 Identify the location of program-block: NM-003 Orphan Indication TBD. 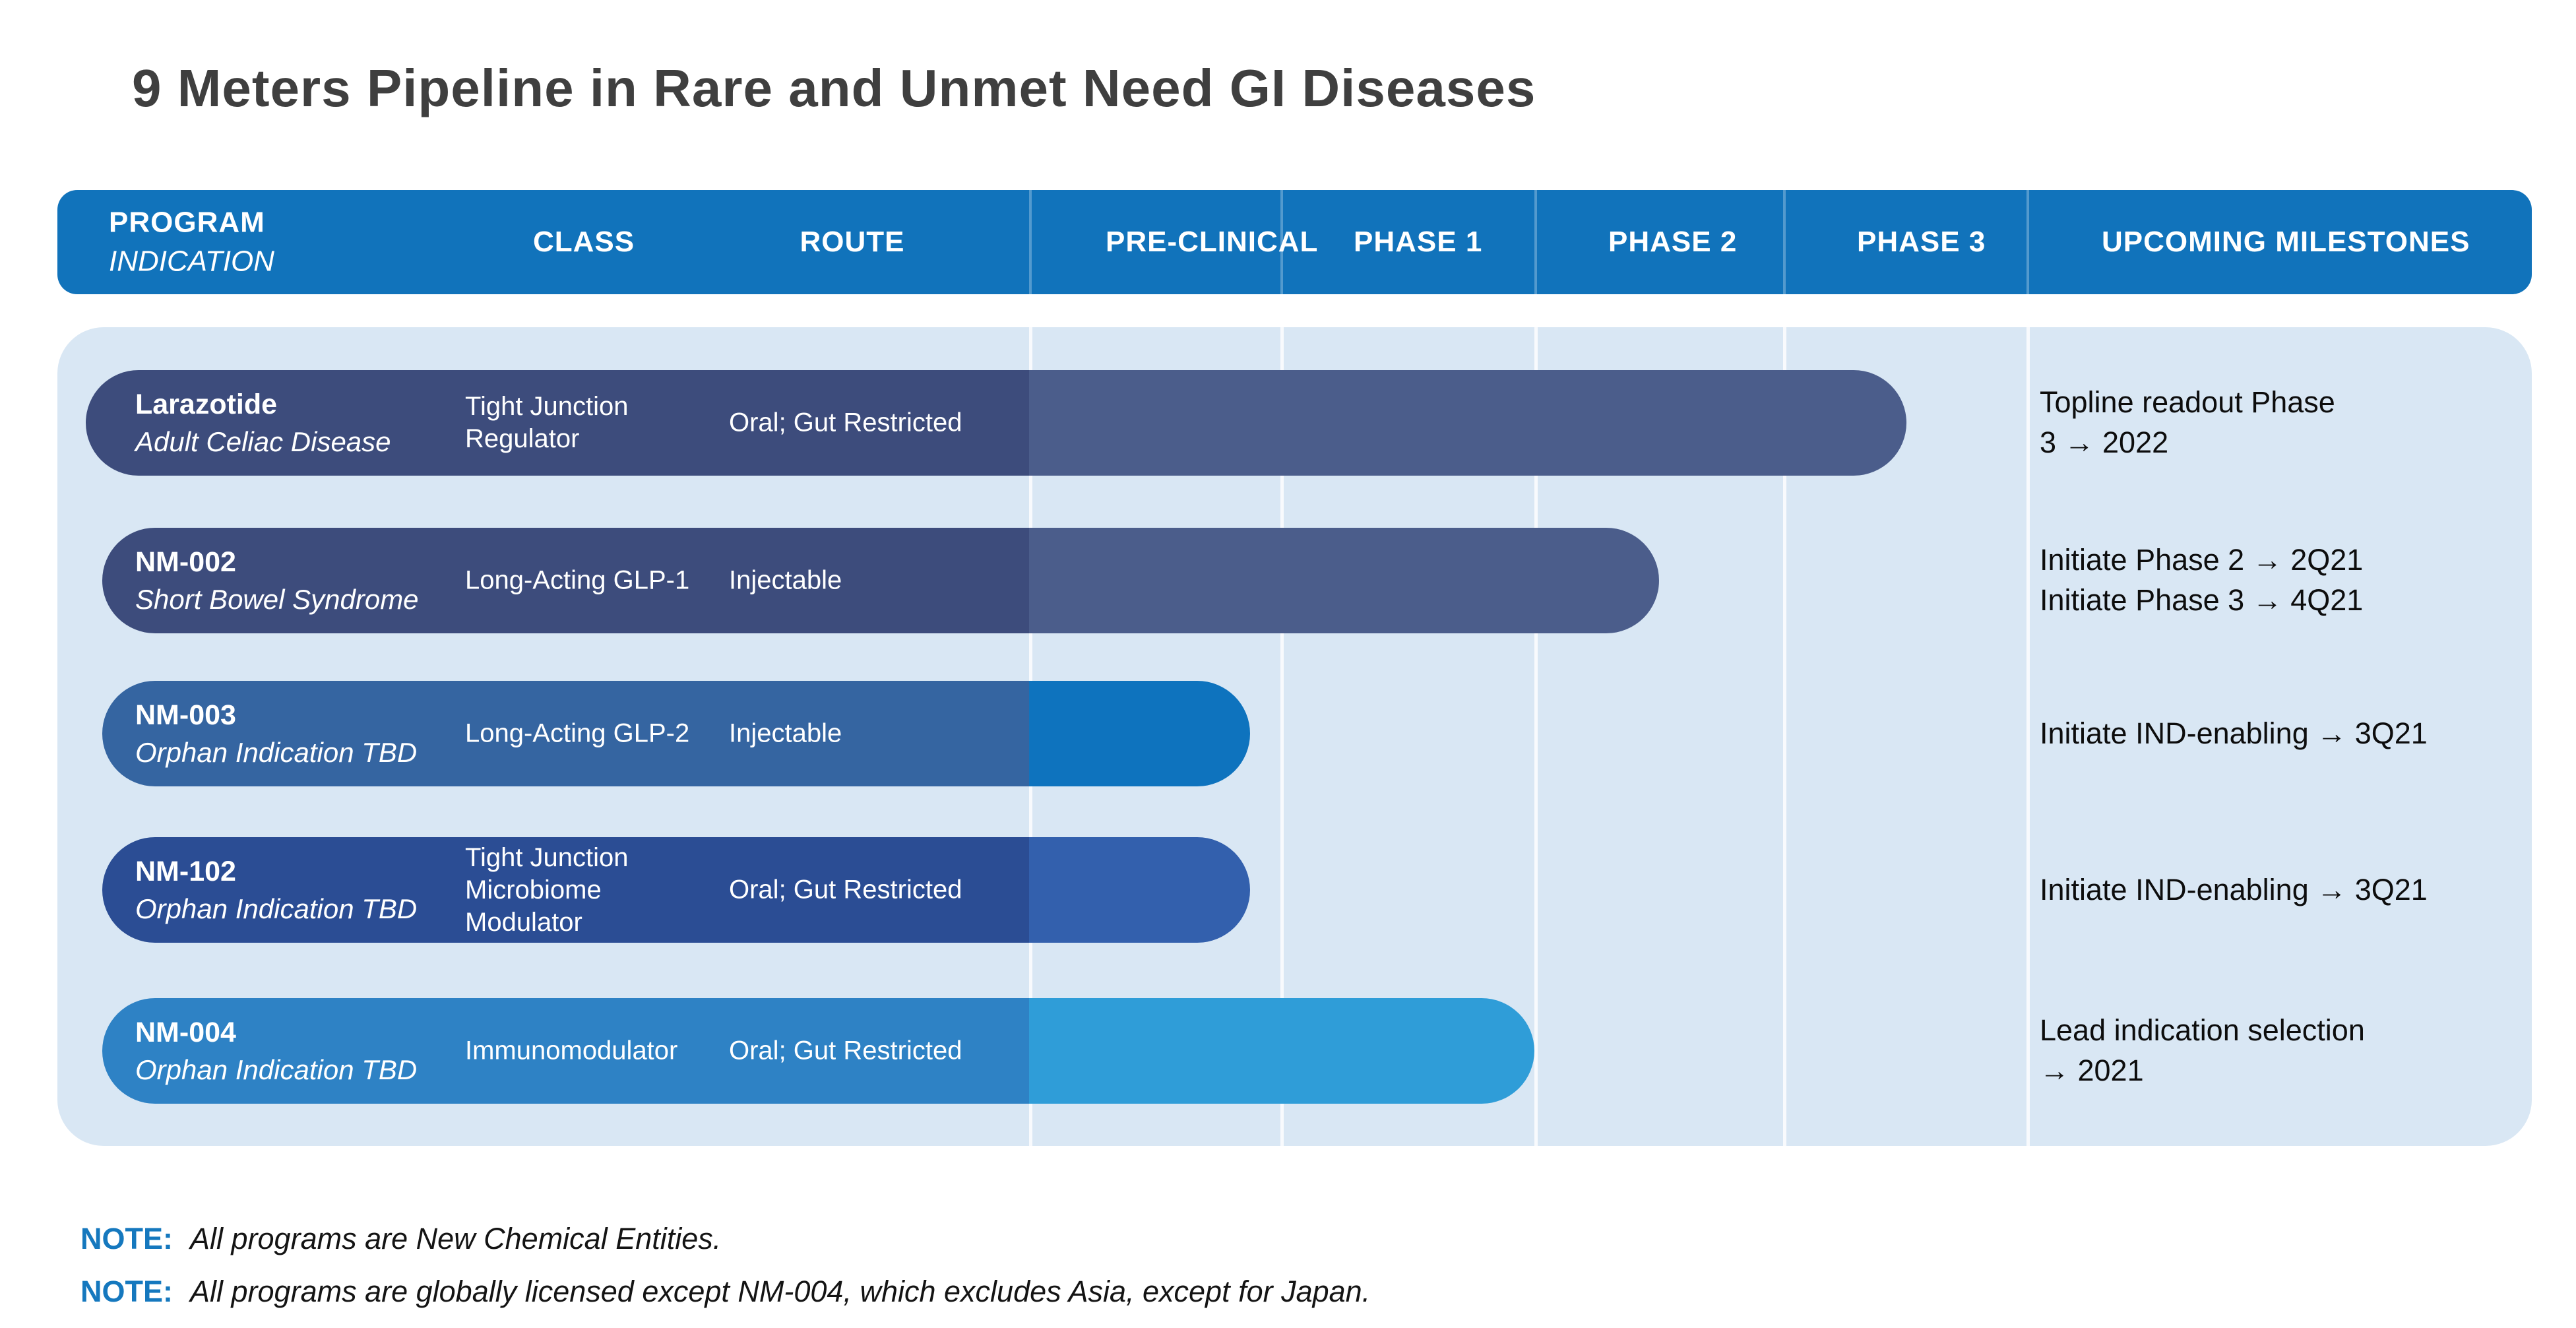
(276, 734).